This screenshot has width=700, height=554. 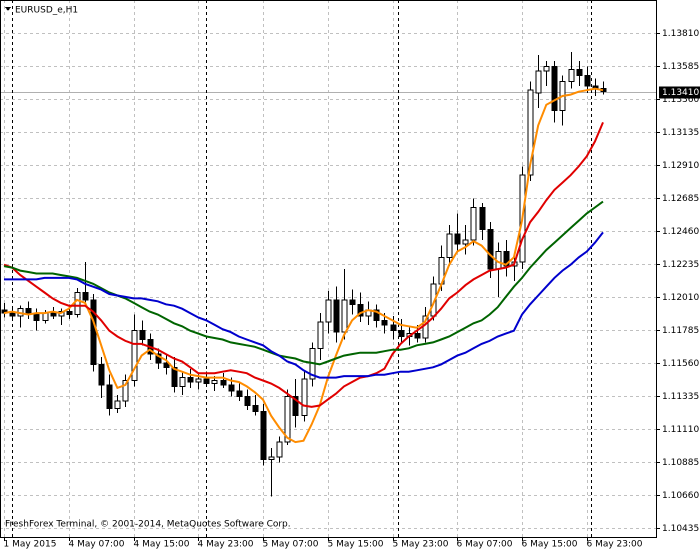 What do you see at coordinates (680, 430) in the screenshot?
I see `y-tick-label: 1.11110` at bounding box center [680, 430].